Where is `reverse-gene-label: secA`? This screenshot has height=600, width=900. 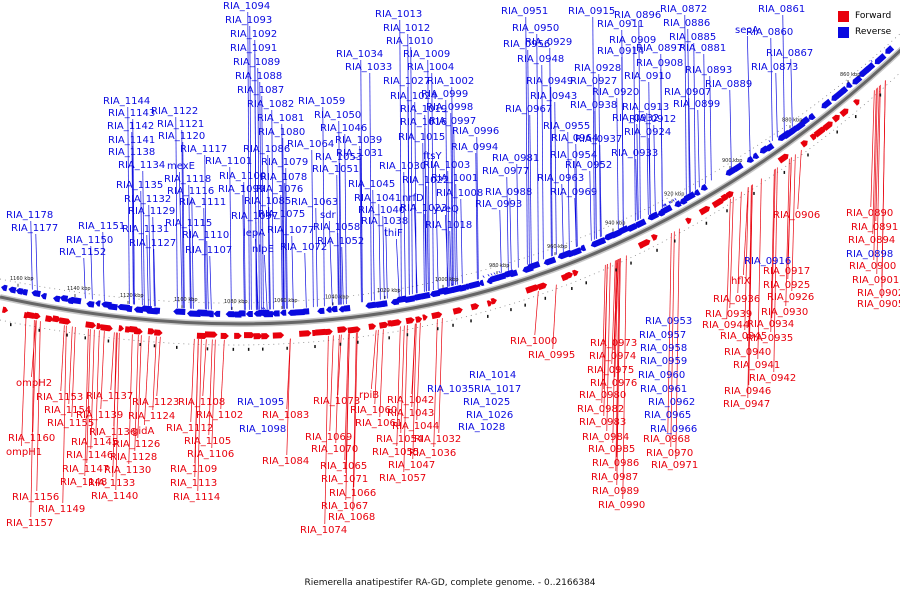
reverse-gene-label: secA is located at coordinates (747, 30).